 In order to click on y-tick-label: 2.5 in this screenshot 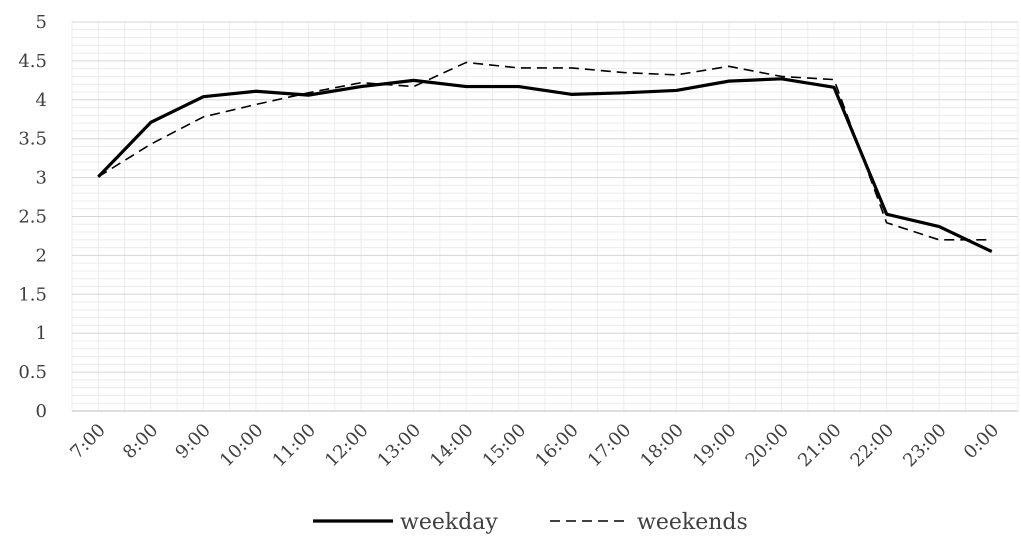, I will do `click(32, 217)`.